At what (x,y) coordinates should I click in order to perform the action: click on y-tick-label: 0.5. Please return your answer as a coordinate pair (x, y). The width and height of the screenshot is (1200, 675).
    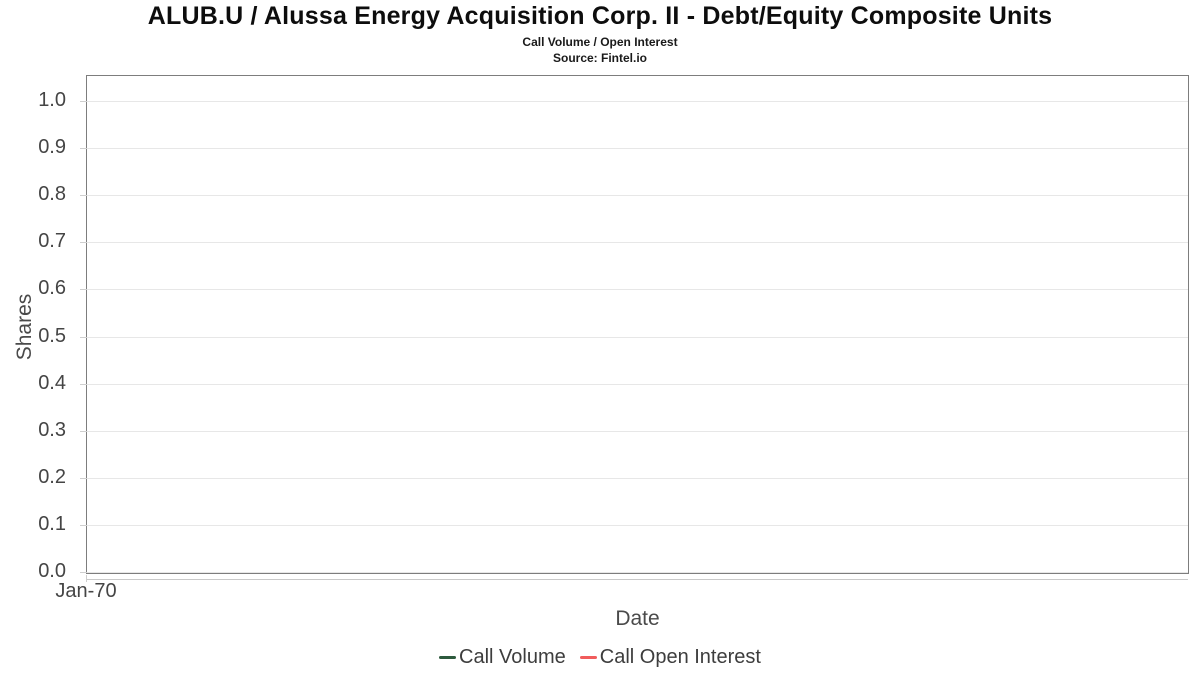
    Looking at the image, I should click on (52, 335).